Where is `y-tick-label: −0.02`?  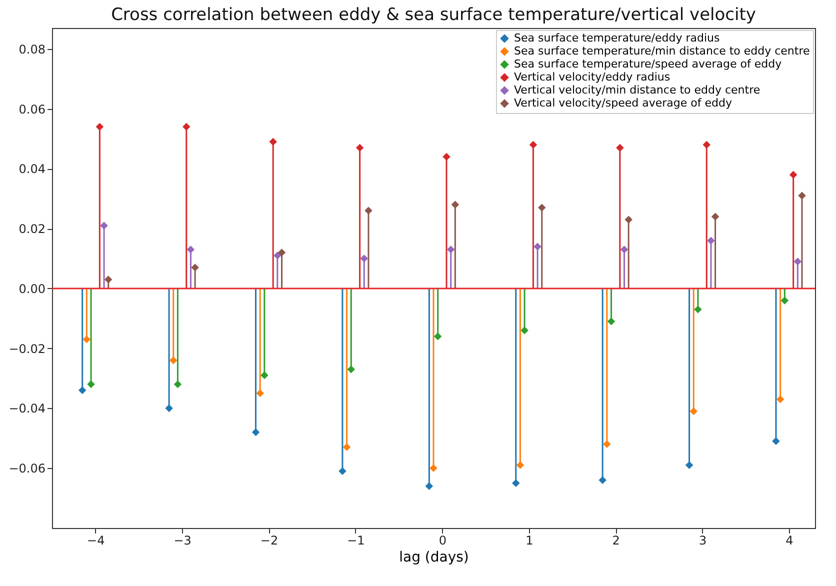
y-tick-label: −0.02 is located at coordinates (27, 349).